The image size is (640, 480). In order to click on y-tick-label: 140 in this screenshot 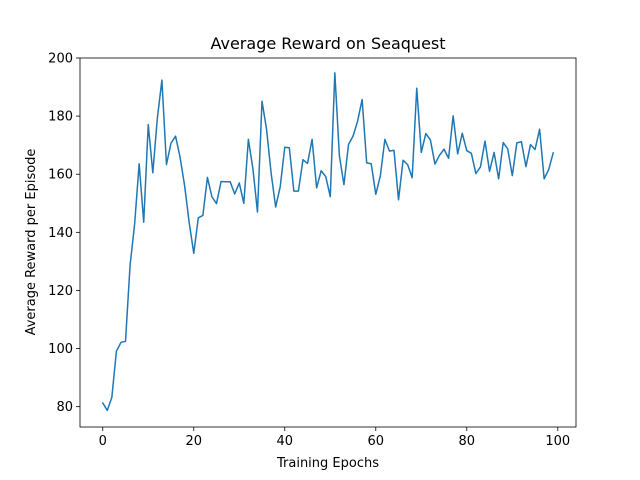, I will do `click(60, 233)`.